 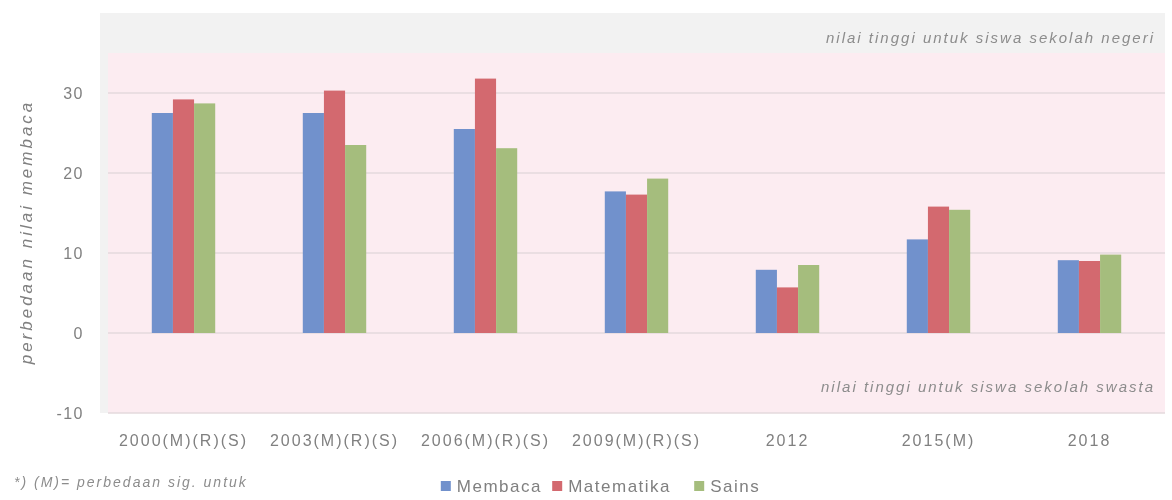 I want to click on x-tick-label: 2006(M)(R)(S), so click(x=485, y=440).